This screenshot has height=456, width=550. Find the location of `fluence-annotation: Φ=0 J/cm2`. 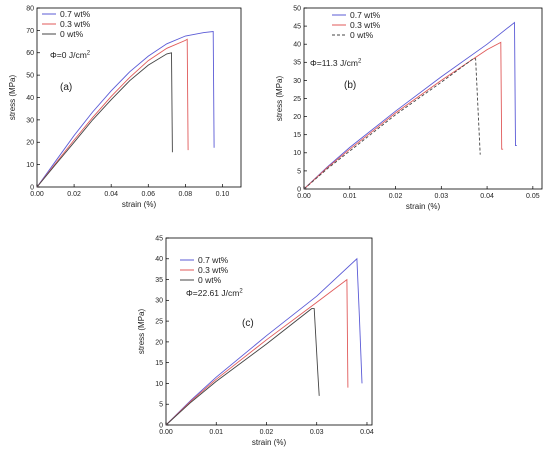

fluence-annotation: Φ=0 J/cm2 is located at coordinates (70, 55).